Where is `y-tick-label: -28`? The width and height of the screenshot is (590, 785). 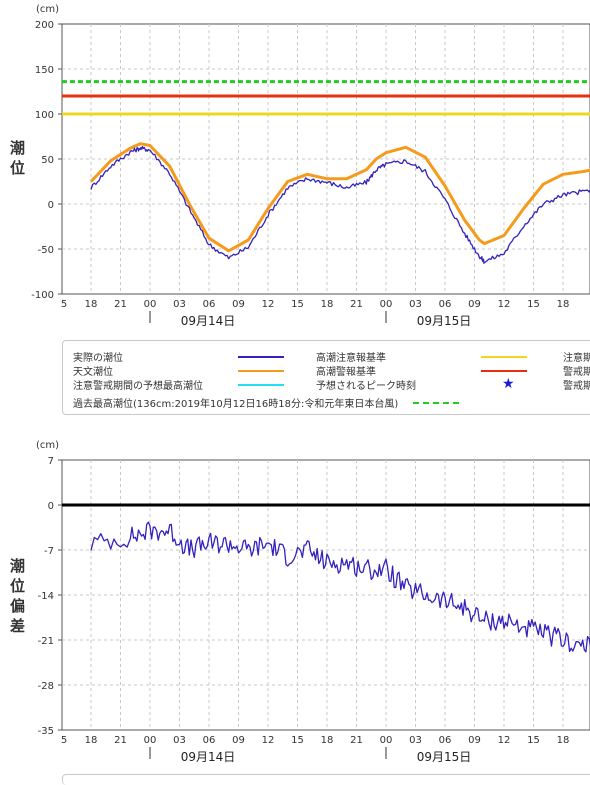
y-tick-label: -28 is located at coordinates (46, 686).